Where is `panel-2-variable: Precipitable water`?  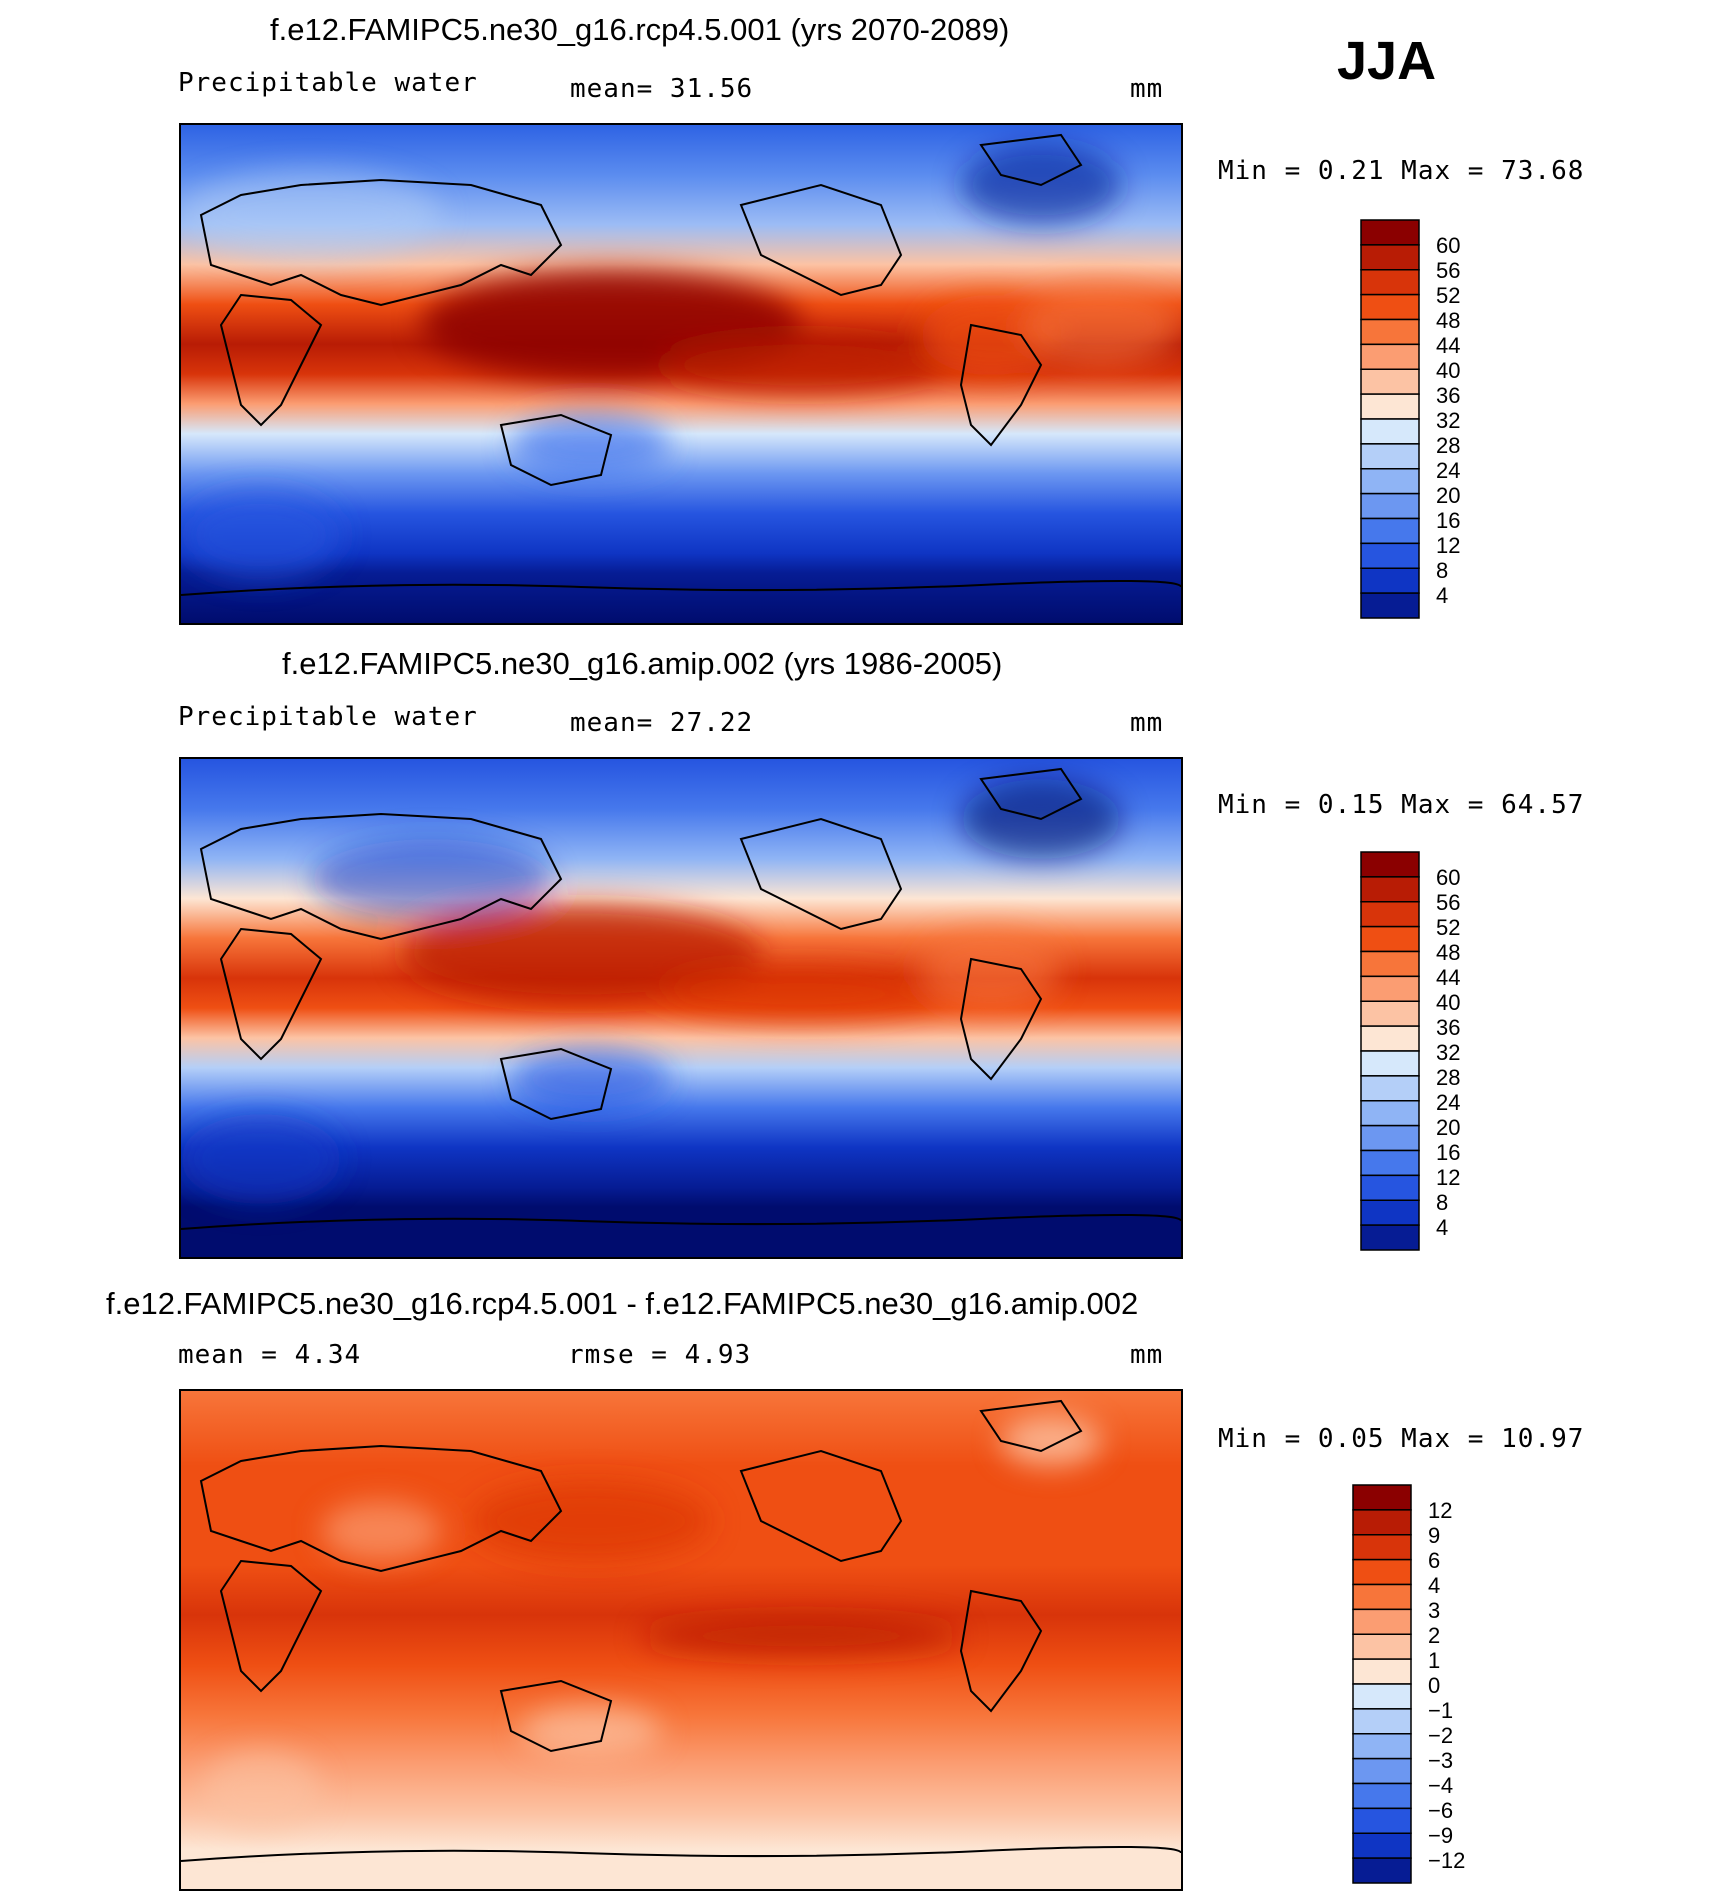
panel-2-variable: Precipitable water is located at coordinates (328, 717).